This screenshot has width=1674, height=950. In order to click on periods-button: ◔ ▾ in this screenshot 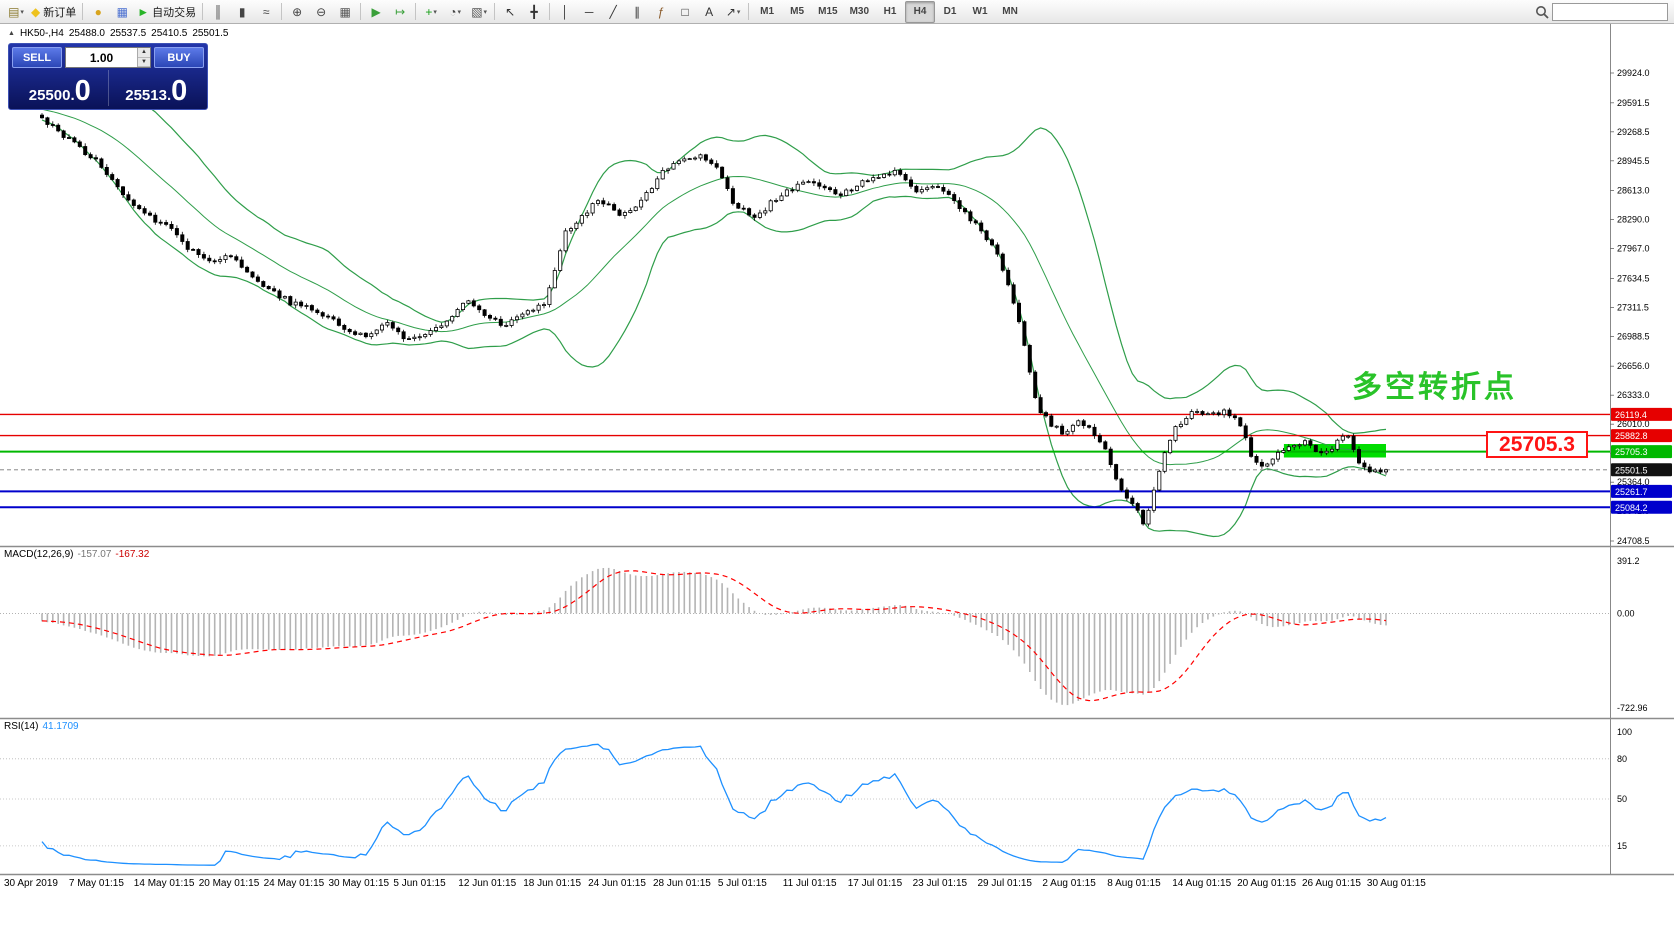, I will do `click(455, 12)`.